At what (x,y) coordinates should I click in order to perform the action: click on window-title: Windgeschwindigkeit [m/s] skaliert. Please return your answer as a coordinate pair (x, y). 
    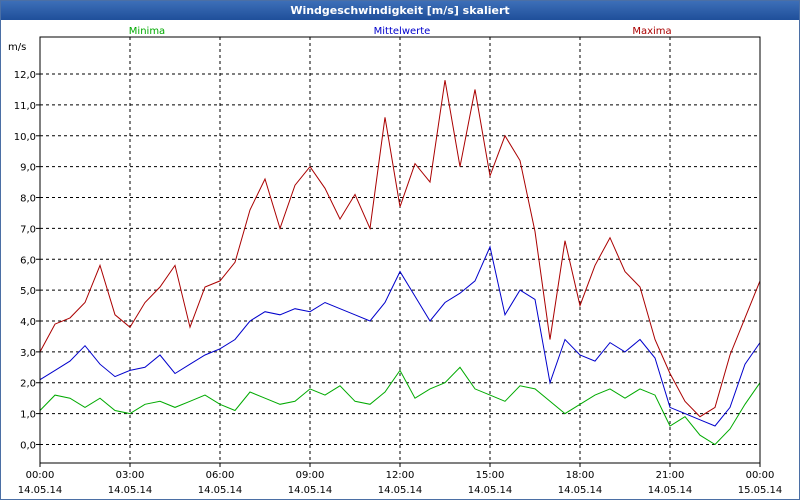
    Looking at the image, I should click on (400, 10).